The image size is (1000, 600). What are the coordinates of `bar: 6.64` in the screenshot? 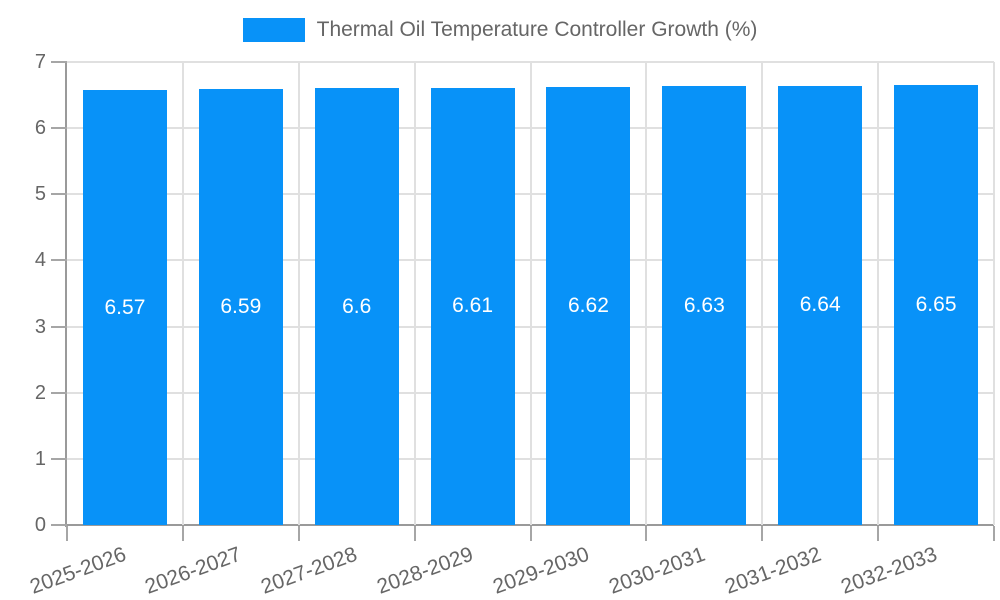 It's located at (820, 305).